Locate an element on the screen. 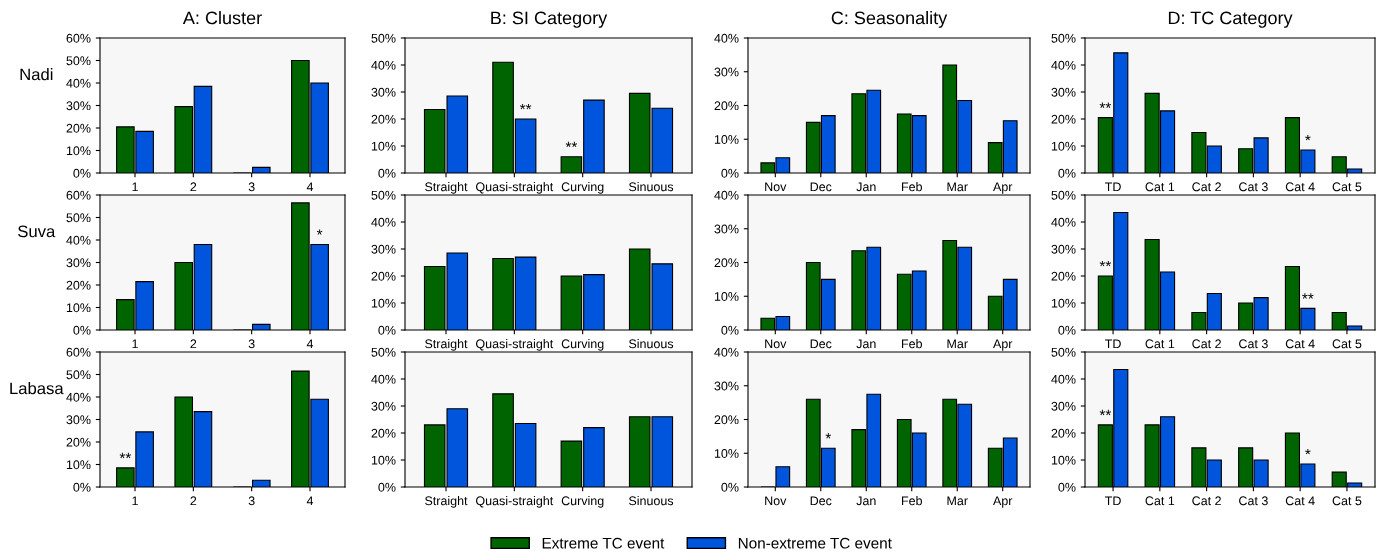  y-axis-title: Nadi is located at coordinates (36, 74).